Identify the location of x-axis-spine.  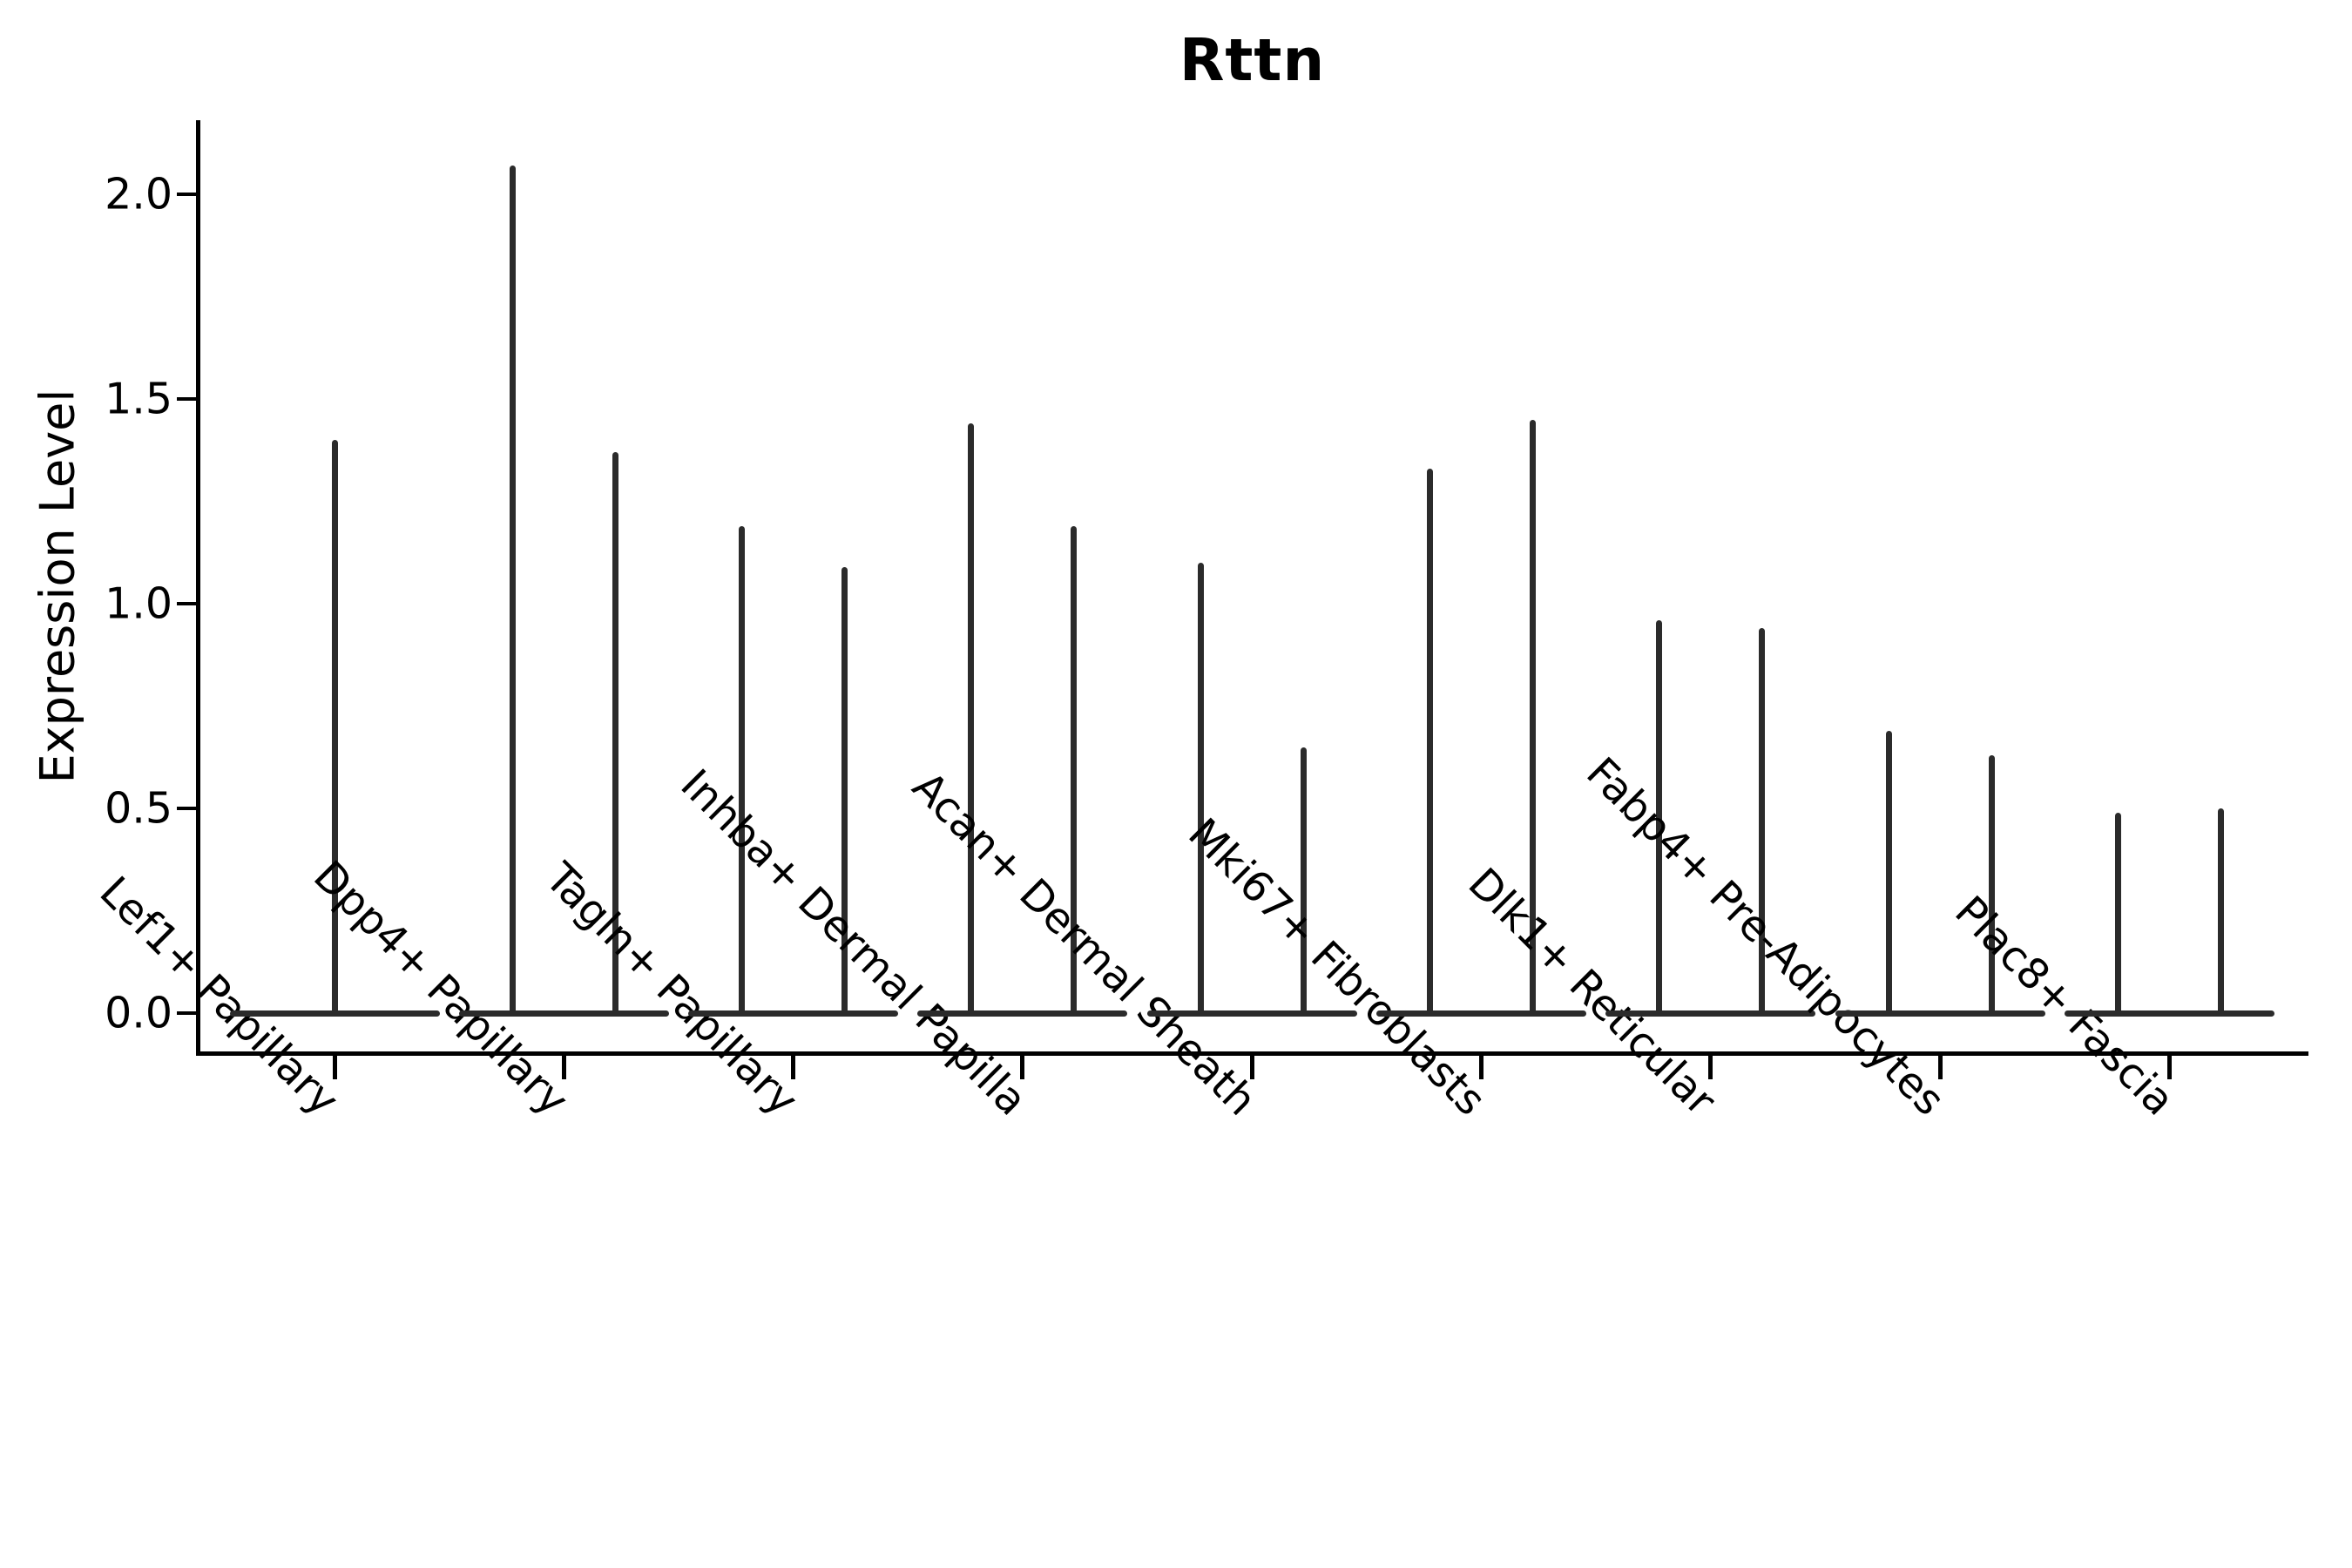
(1252, 1054).